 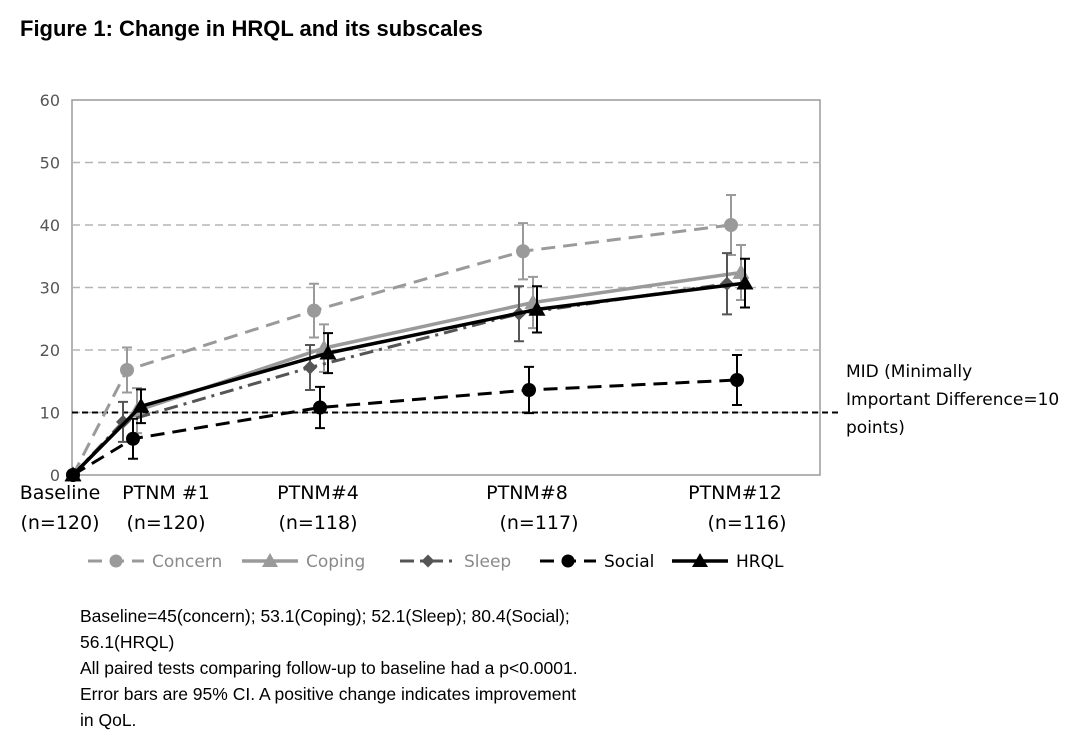 What do you see at coordinates (538, 523) in the screenshot?
I see `x-tick-sample-size: (n=117)` at bounding box center [538, 523].